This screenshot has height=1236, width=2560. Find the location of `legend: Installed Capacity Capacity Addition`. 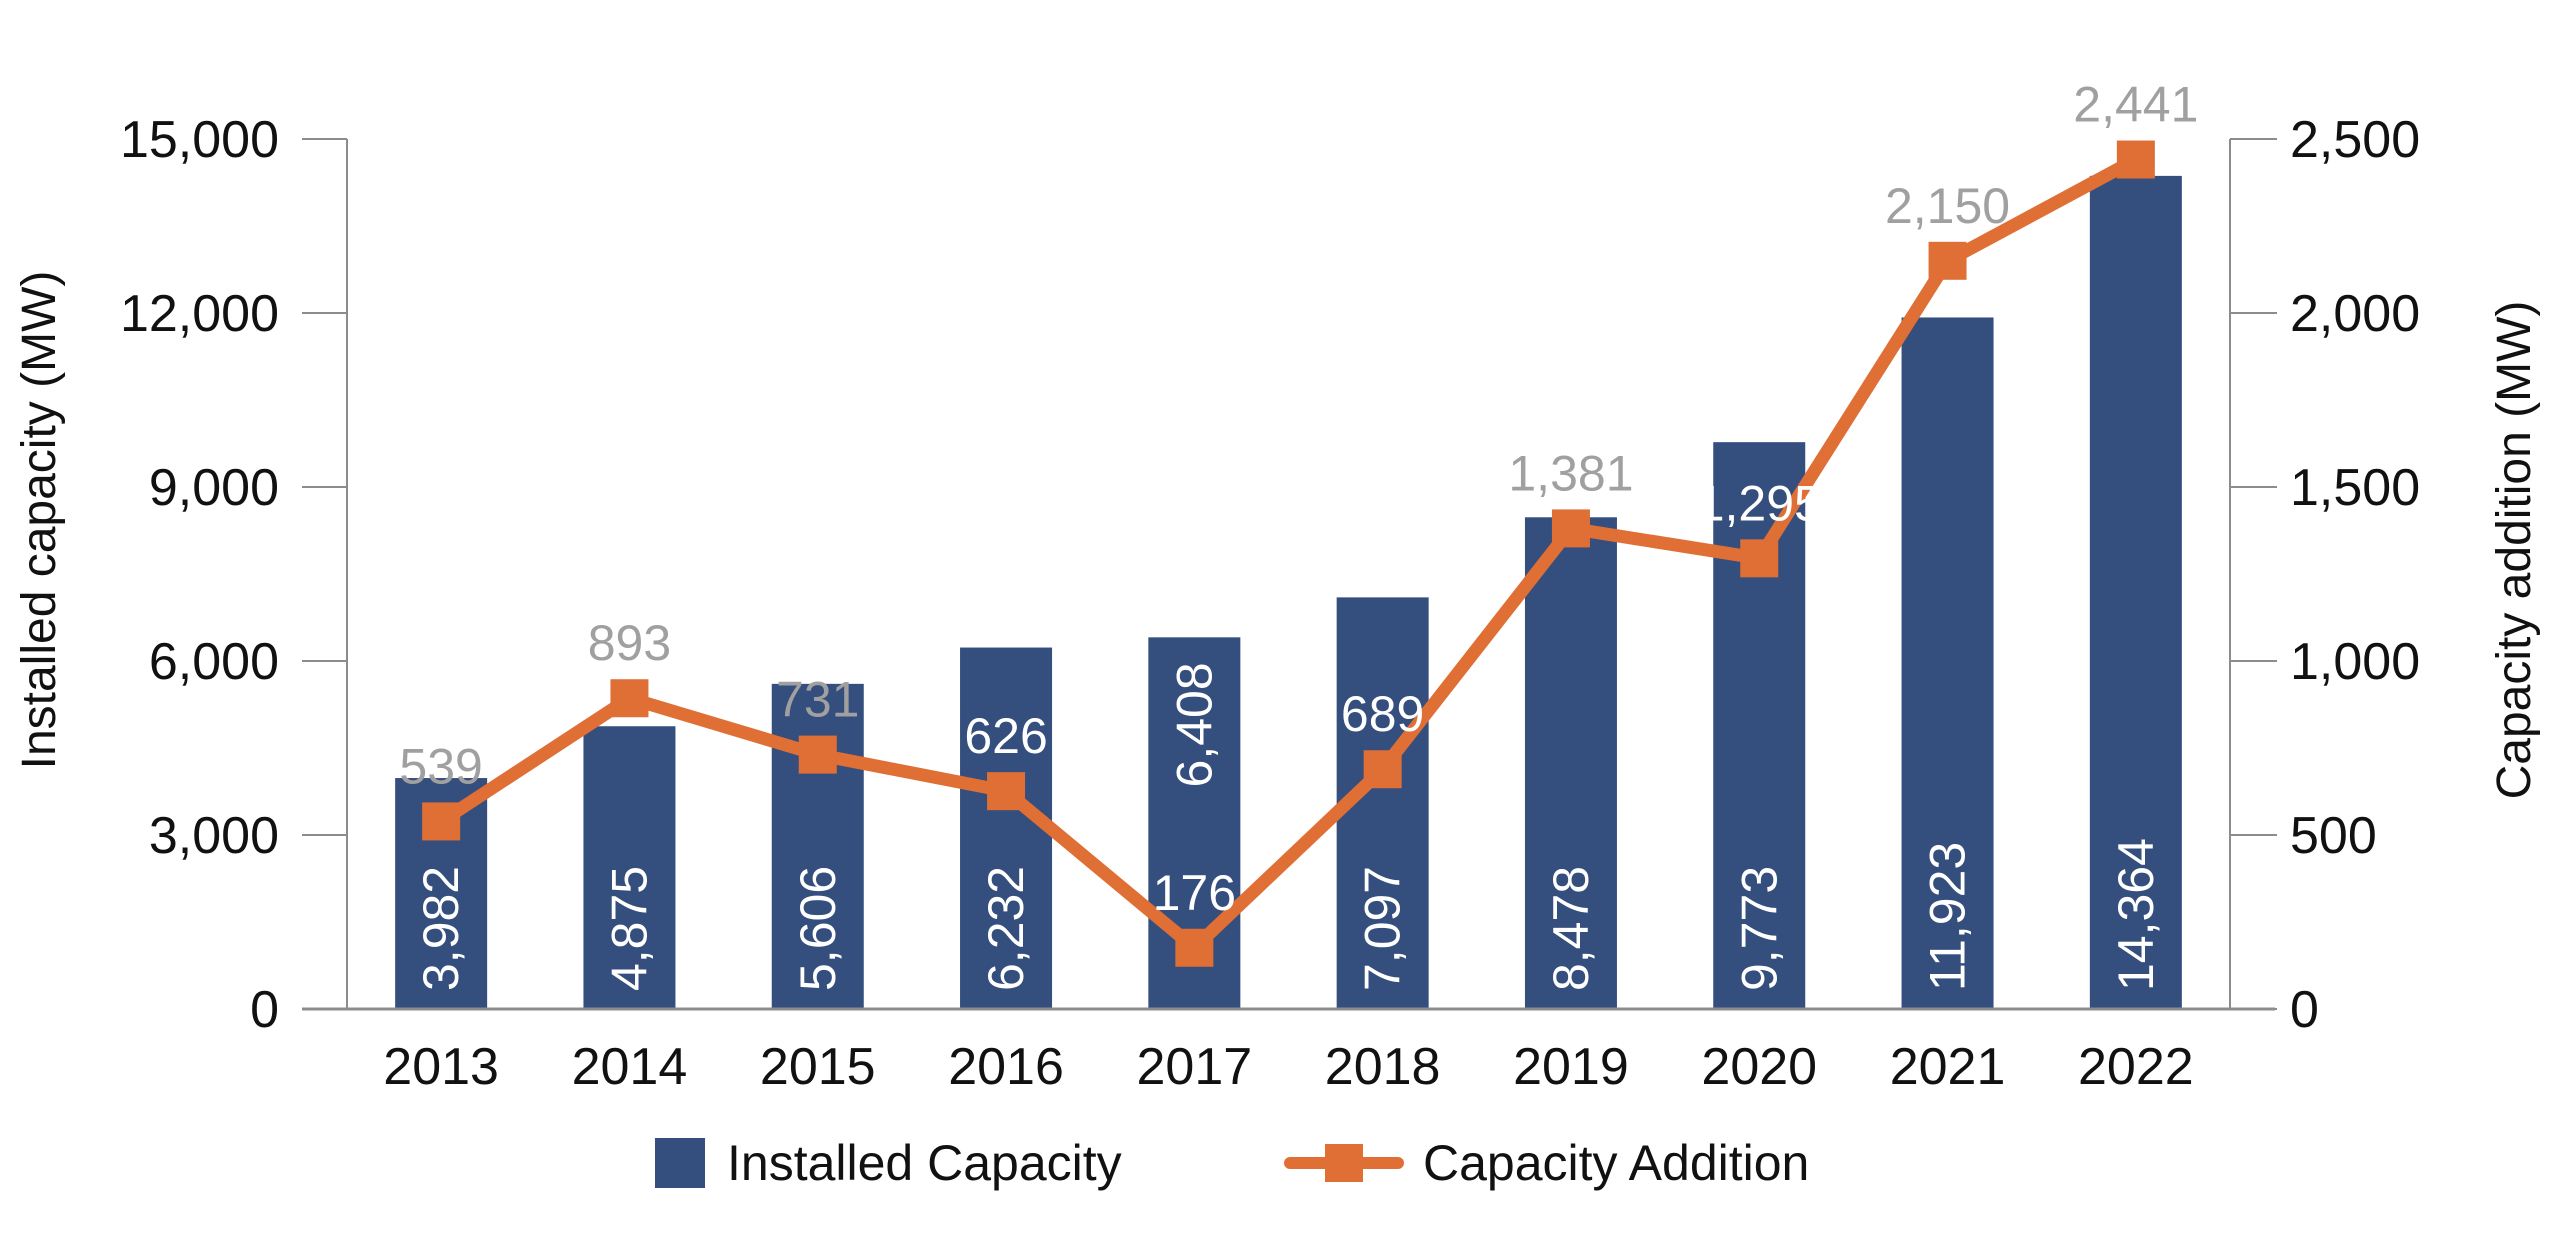

legend: Installed Capacity Capacity Addition is located at coordinates (1232, 1163).